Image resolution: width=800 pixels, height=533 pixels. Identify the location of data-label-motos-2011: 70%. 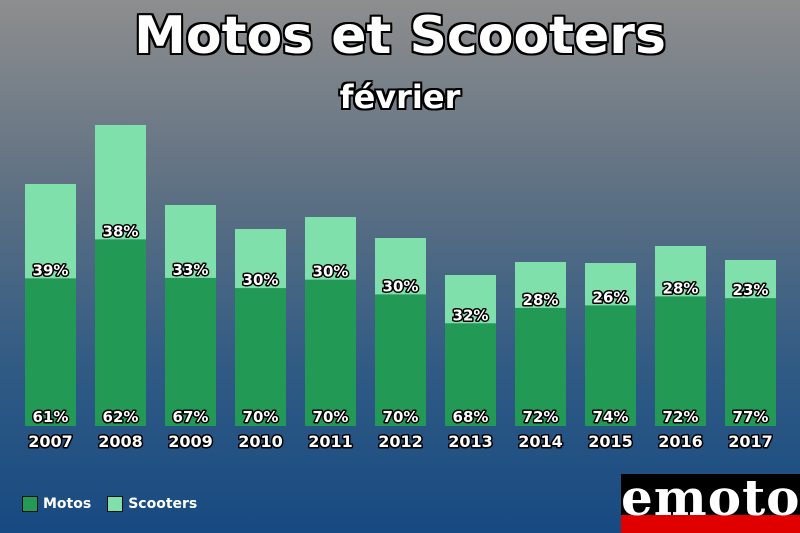
(331, 417).